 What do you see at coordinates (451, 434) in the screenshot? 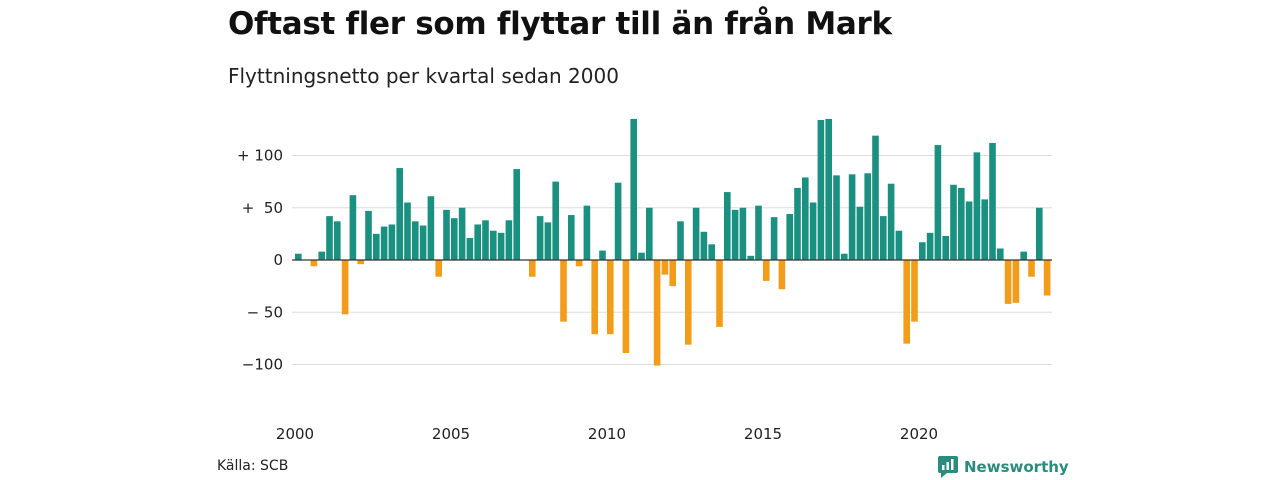
I see `x-tick-label: 2005` at bounding box center [451, 434].